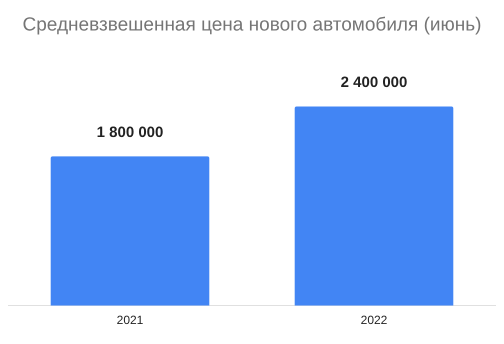 The image size is (504, 344). Describe the element at coordinates (130, 132) in the screenshot. I see `data-label: 1 800 000` at that location.